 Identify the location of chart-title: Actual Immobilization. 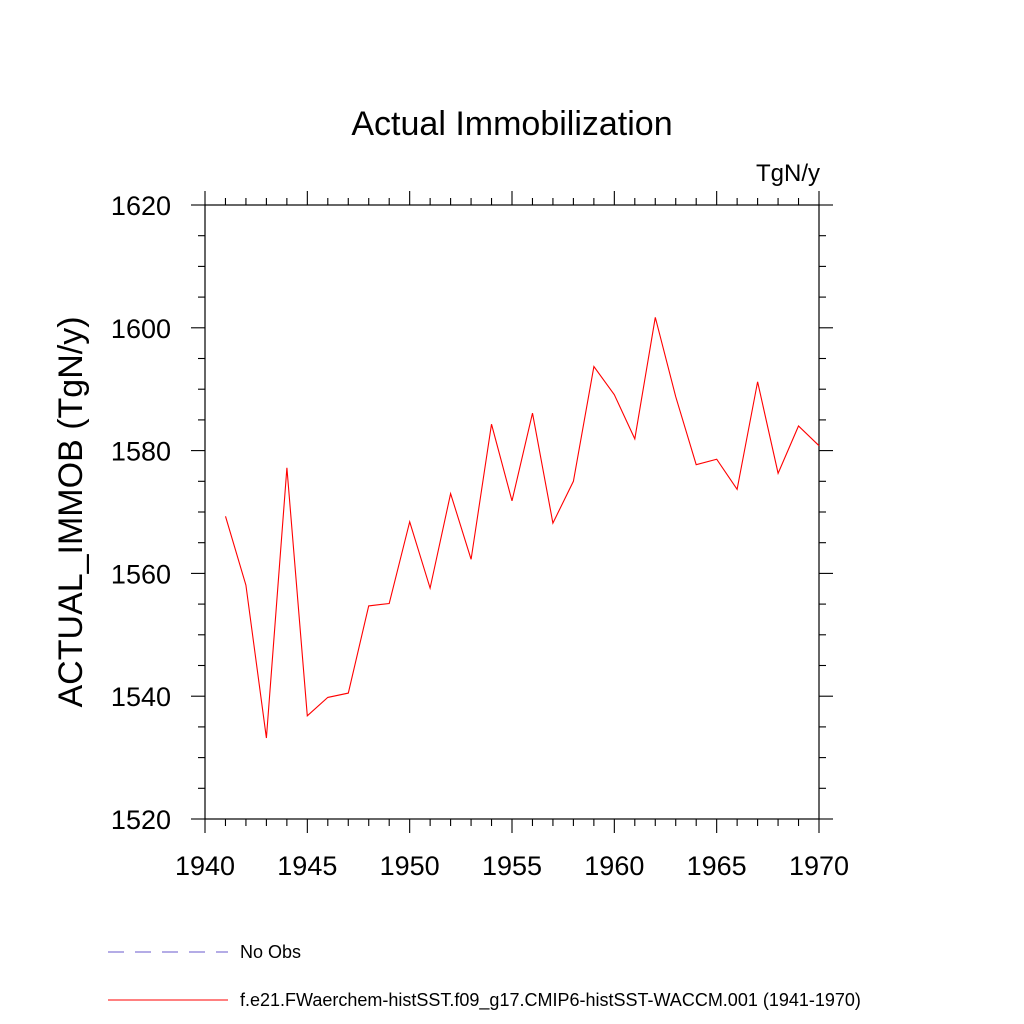
(511, 124).